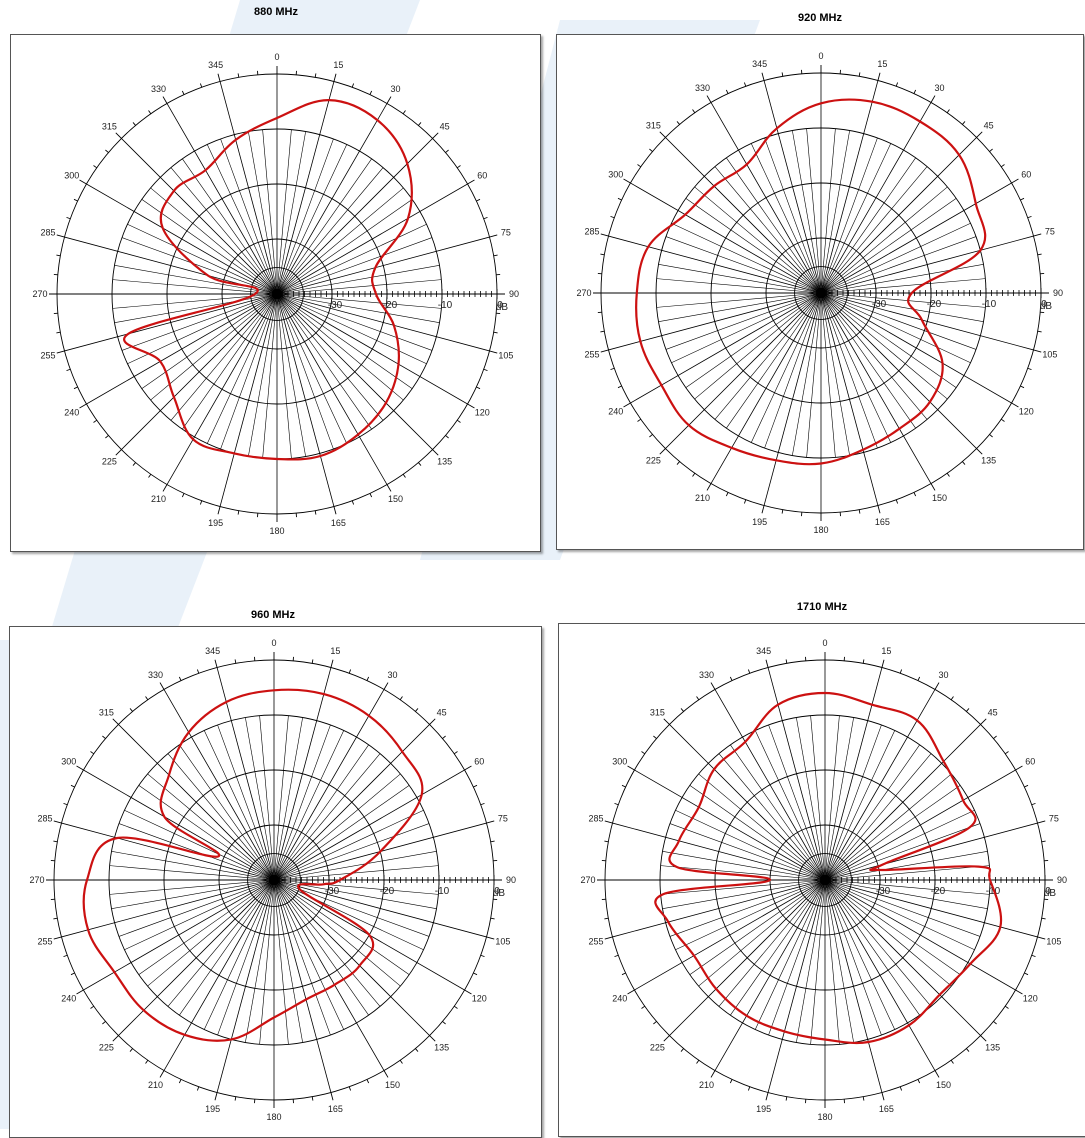  Describe the element at coordinates (444, 462) in the screenshot. I see `angle-label: 135` at that location.